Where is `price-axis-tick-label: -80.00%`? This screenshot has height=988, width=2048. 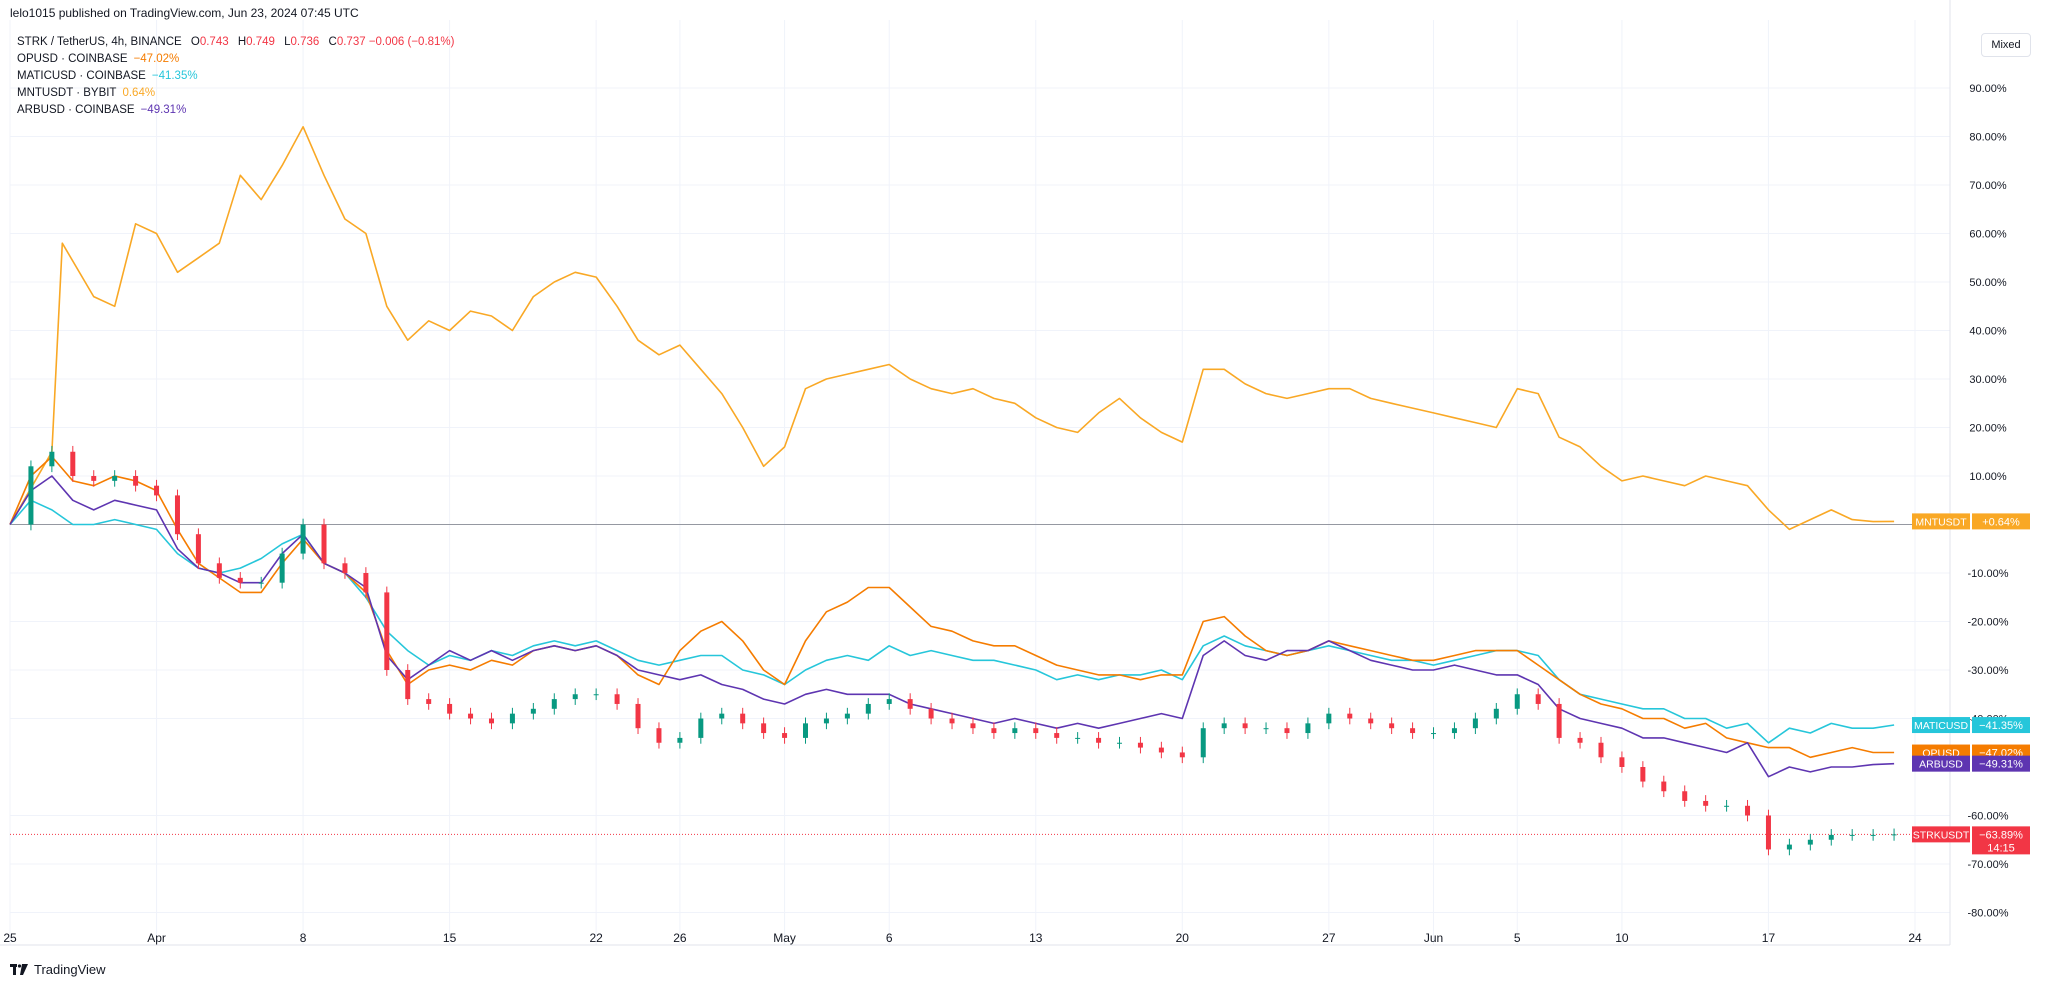
price-axis-tick-label: -80.00% is located at coordinates (1988, 914).